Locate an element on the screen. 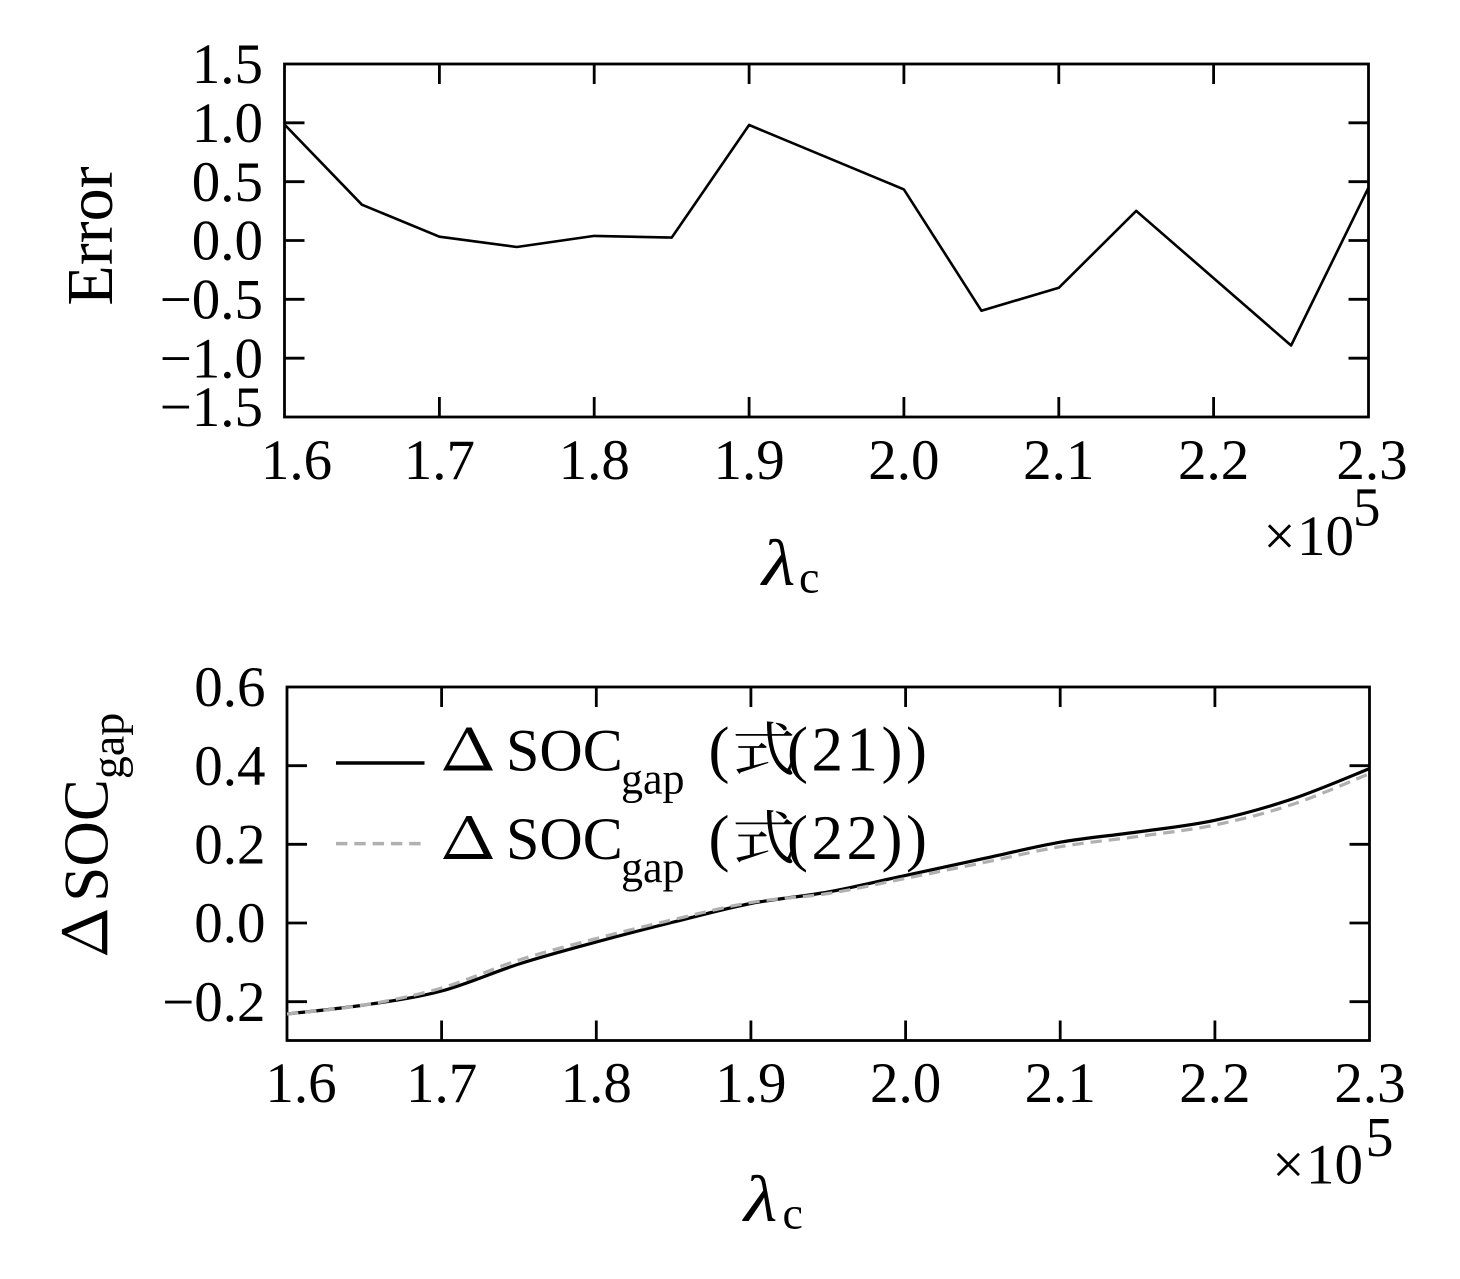 Image resolution: width=1460 pixels, height=1279 pixels. svg-text: 0.6 is located at coordinates (229, 687).